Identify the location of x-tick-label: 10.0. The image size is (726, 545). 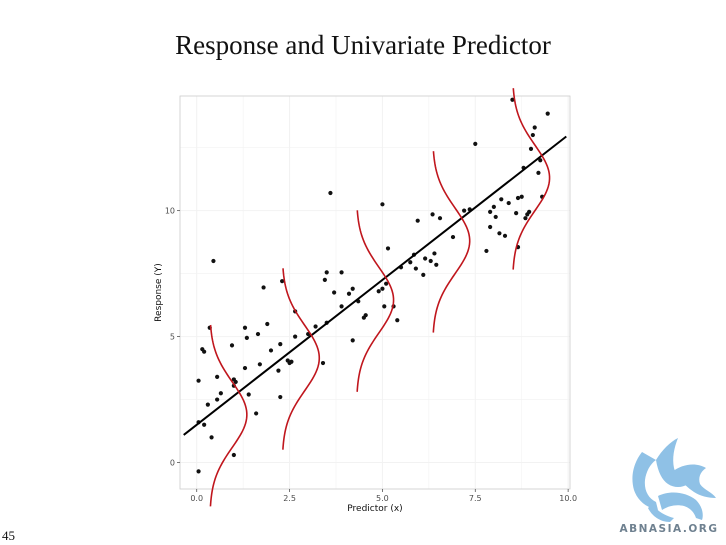
(568, 498).